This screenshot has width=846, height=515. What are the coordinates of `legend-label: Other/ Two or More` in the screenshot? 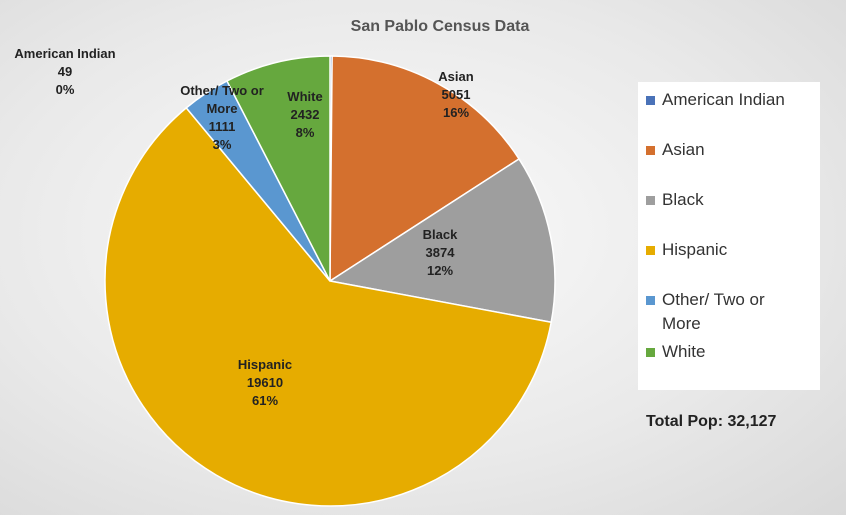 It's located at (713, 311).